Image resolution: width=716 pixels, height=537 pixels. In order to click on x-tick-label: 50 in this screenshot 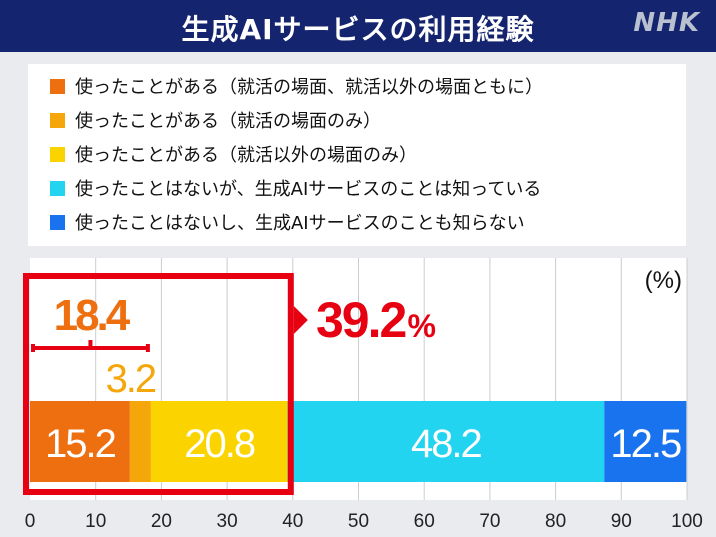, I will do `click(358, 521)`.